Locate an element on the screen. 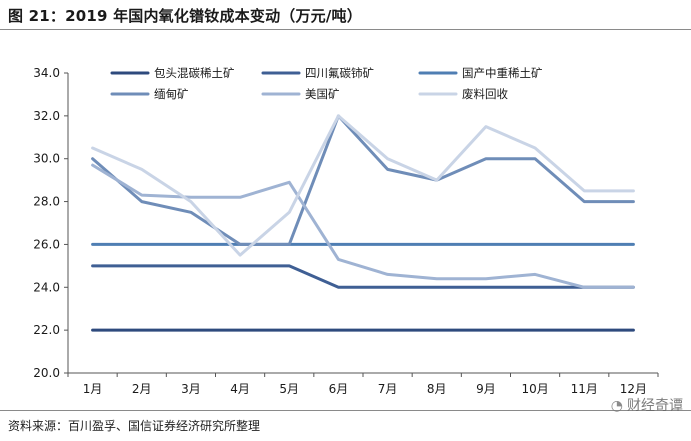 Image resolution: width=691 pixels, height=441 pixels. title-bar: 图 21：2019 年国内氧化镨钕成本变动（万元/吨） is located at coordinates (345, 15).